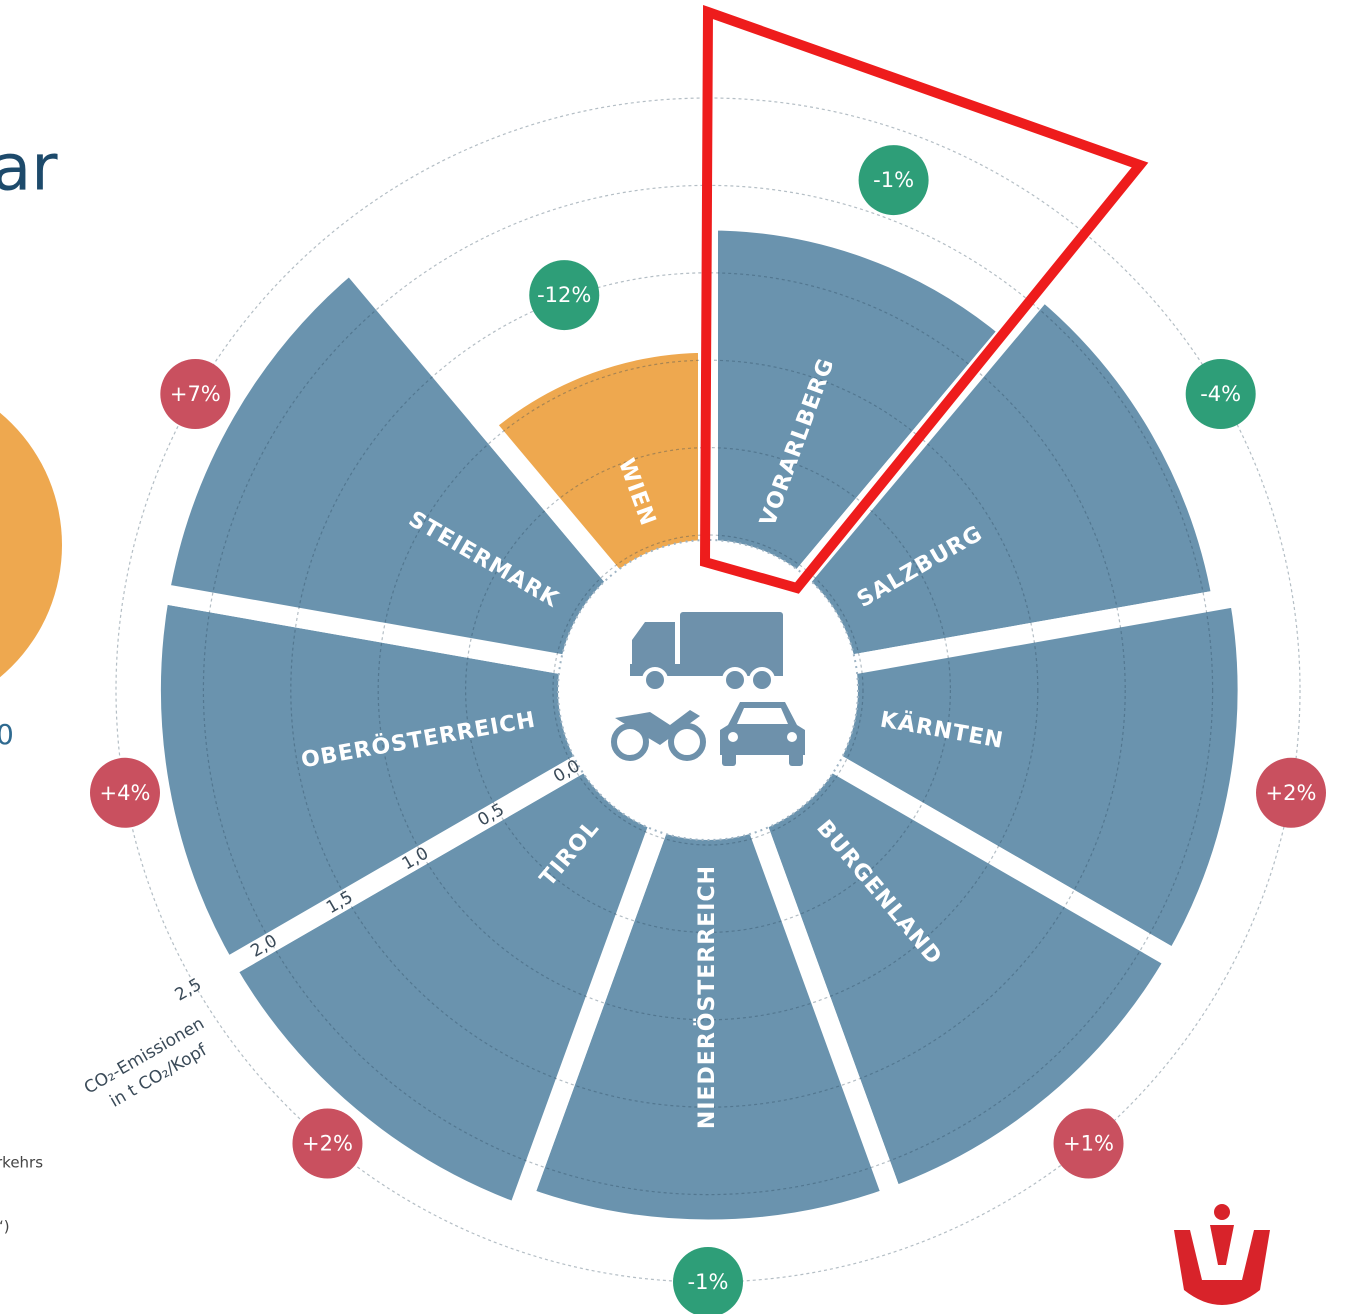  I want to click on change-badge: -4%, so click(1220, 394).